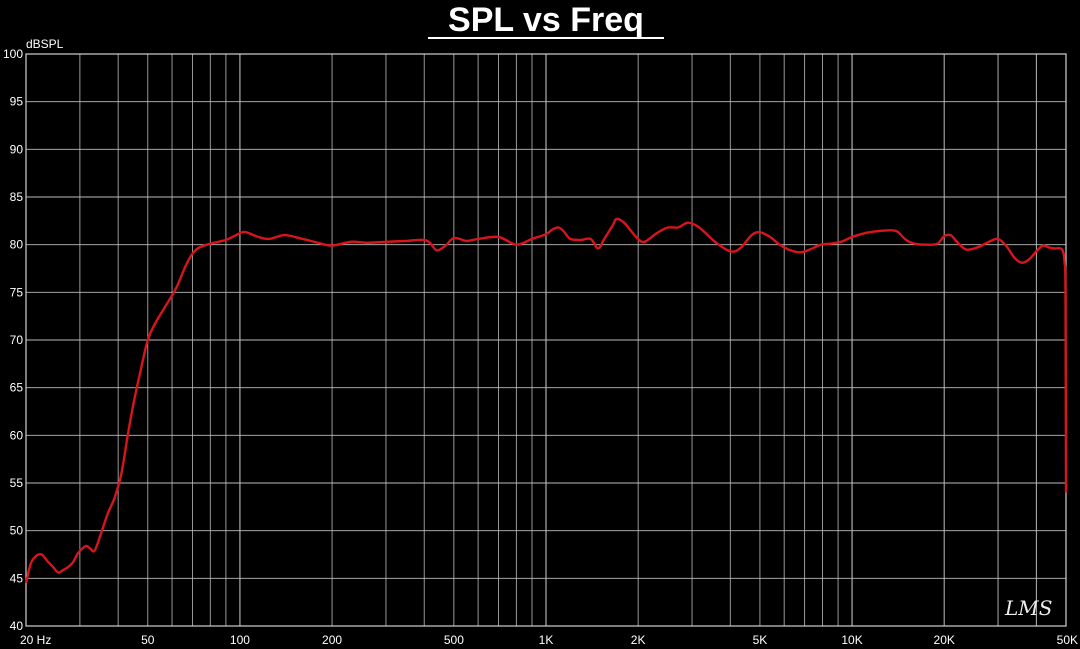 The height and width of the screenshot is (649, 1080). Describe the element at coordinates (17, 102) in the screenshot. I see `y-tick-label: 95` at that location.